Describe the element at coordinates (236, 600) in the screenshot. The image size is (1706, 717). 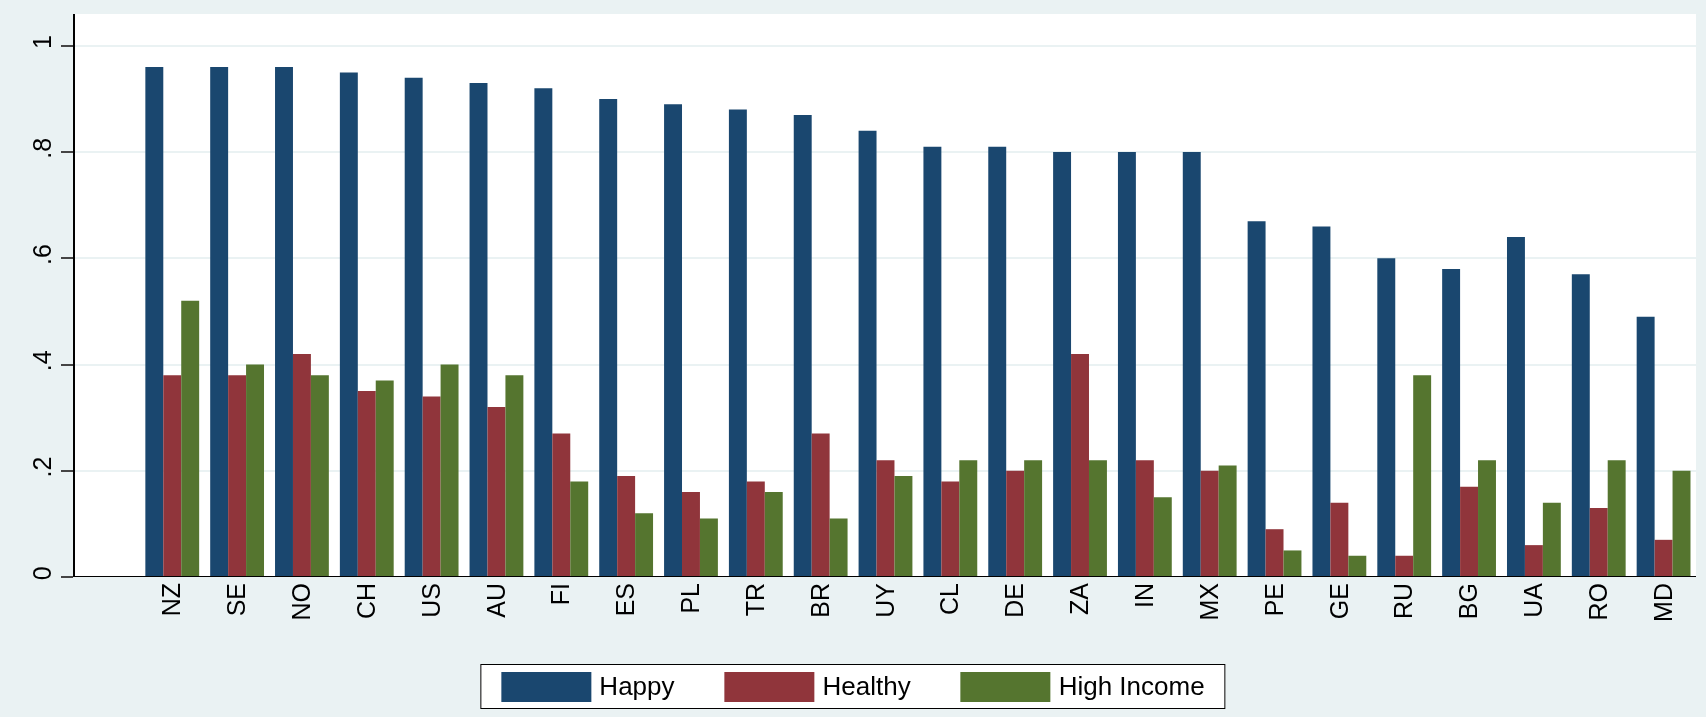
I see `x-tick-label: SE` at that location.